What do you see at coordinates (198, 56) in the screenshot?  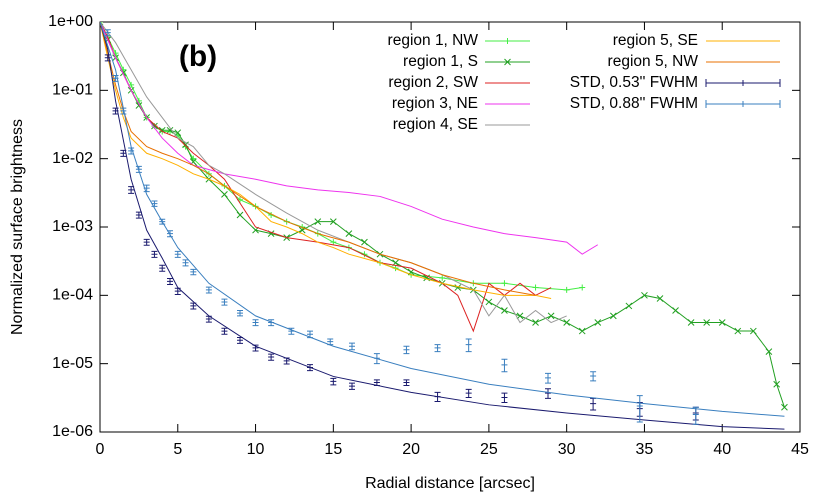 I see `annotation: (b)` at bounding box center [198, 56].